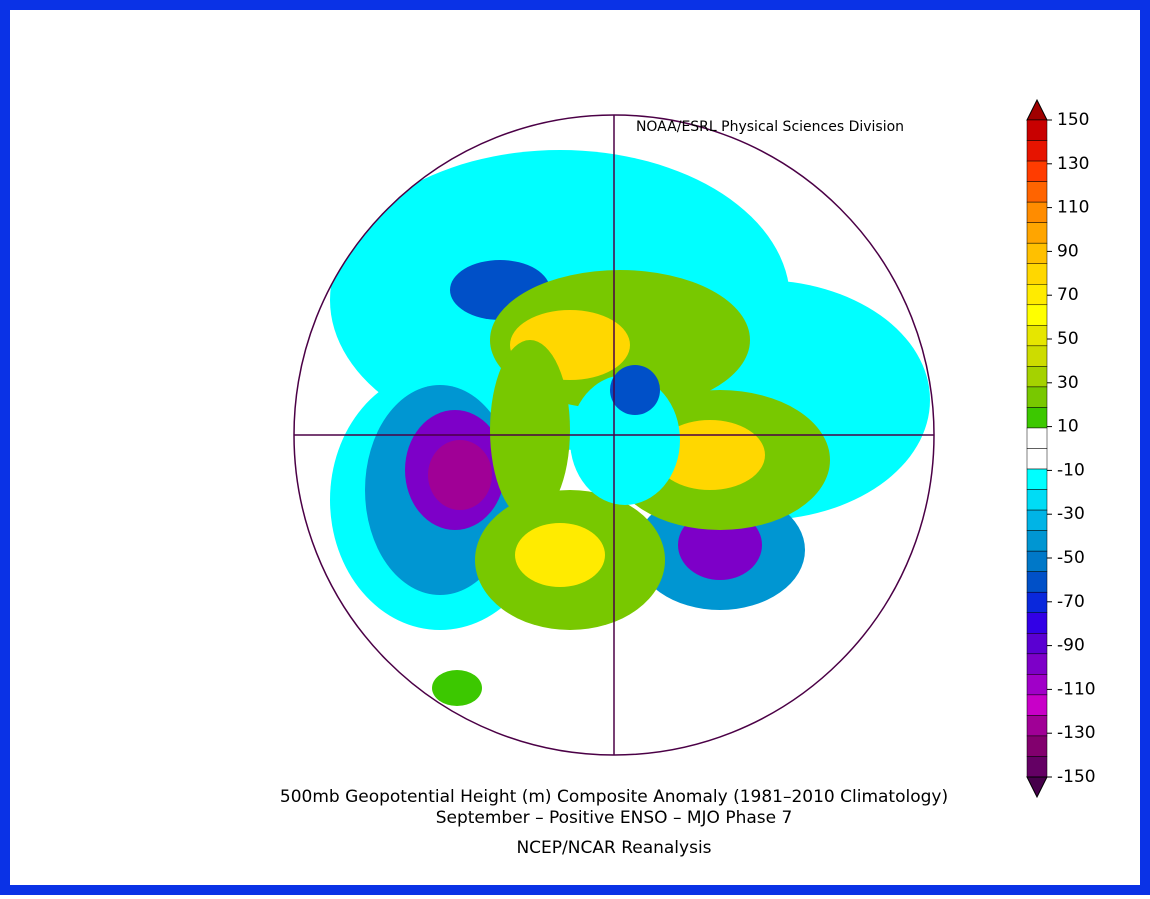 This screenshot has height=899, width=1150. What do you see at coordinates (1076, 733) in the screenshot?
I see `colorbar-label: -130` at bounding box center [1076, 733].